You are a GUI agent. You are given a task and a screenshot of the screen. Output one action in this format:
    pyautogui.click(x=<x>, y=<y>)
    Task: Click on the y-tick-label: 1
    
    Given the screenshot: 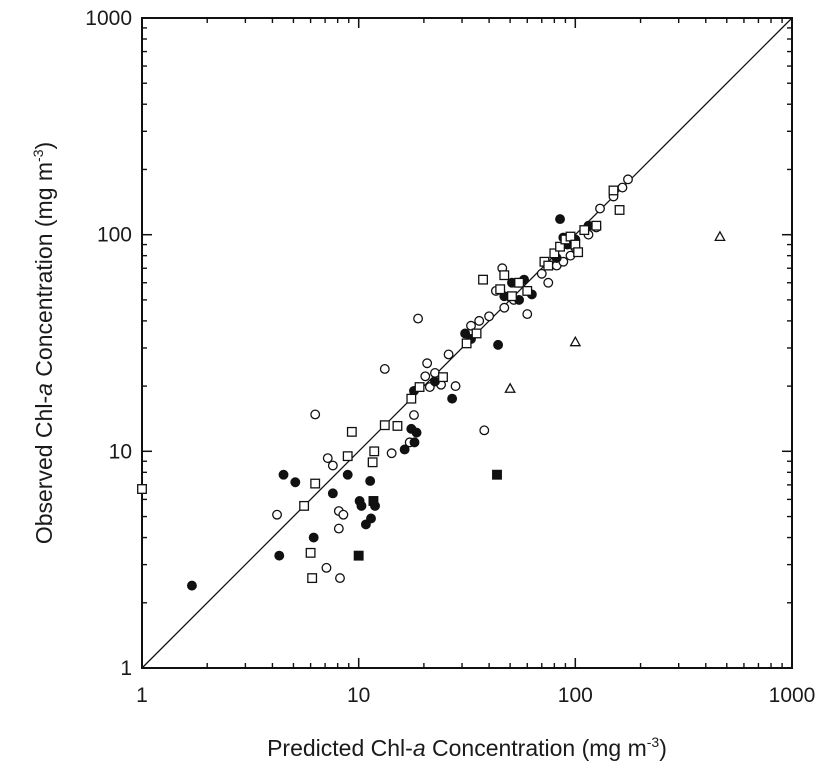 What is the action you would take?
    pyautogui.click(x=126, y=668)
    